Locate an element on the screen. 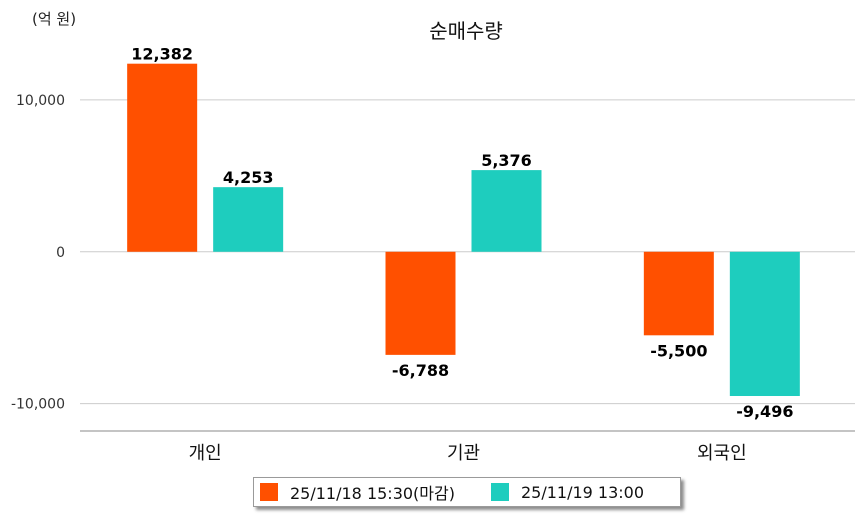 Image resolution: width=863 pixels, height=520 pixels. legend-item-series-2: 25/11/19 13:00 is located at coordinates (567, 492).